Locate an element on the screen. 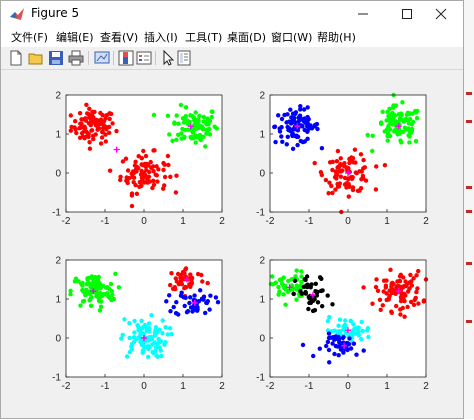  menu-insert: 插入(I) is located at coordinates (161, 37).